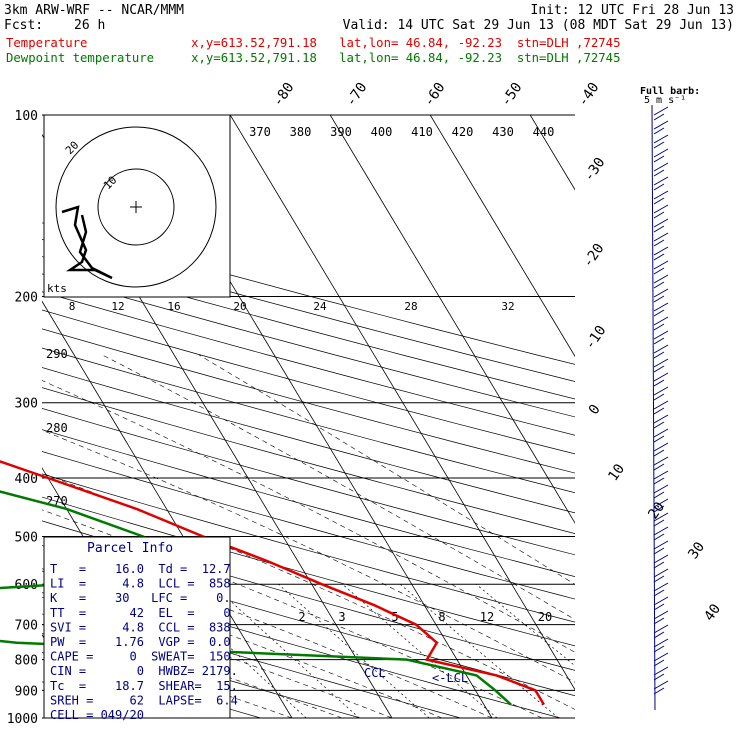  I want to click on mixing-ratio-line, so click(354, 650).